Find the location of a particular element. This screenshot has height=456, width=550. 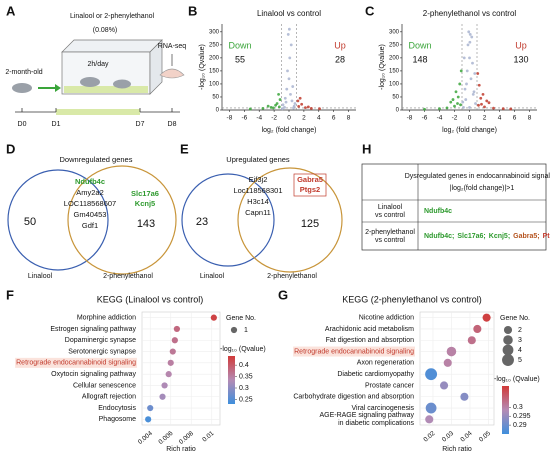

venn-title: Downregulated genes is located at coordinates (96, 159).